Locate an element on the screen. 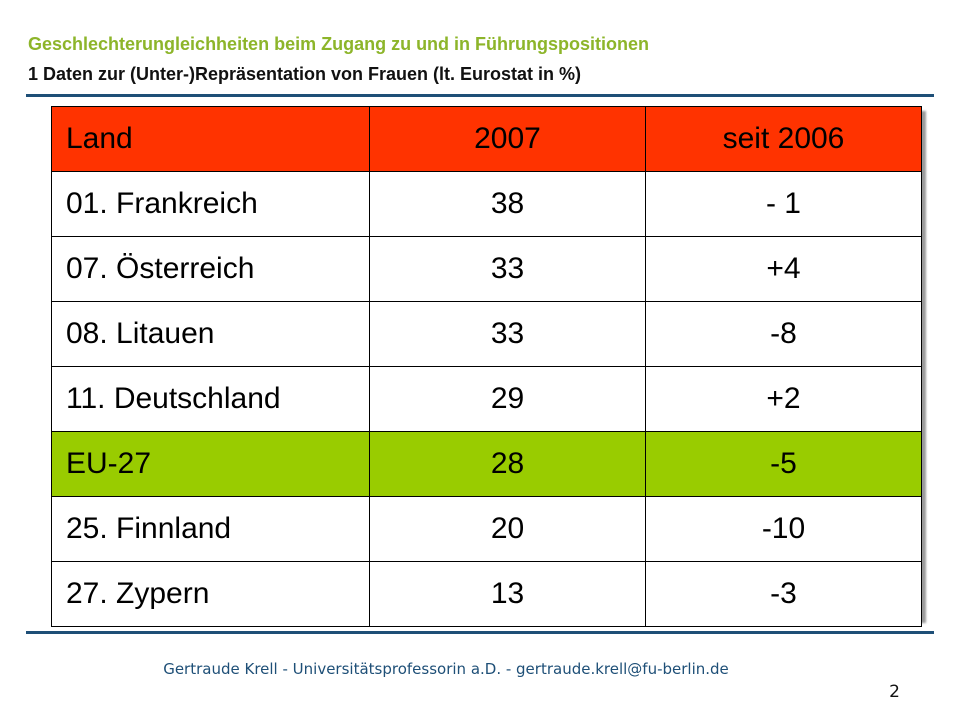 Image resolution: width=960 pixels, height=720 pixels. table-row: 07. Österreich 33 +4 is located at coordinates (486, 269).